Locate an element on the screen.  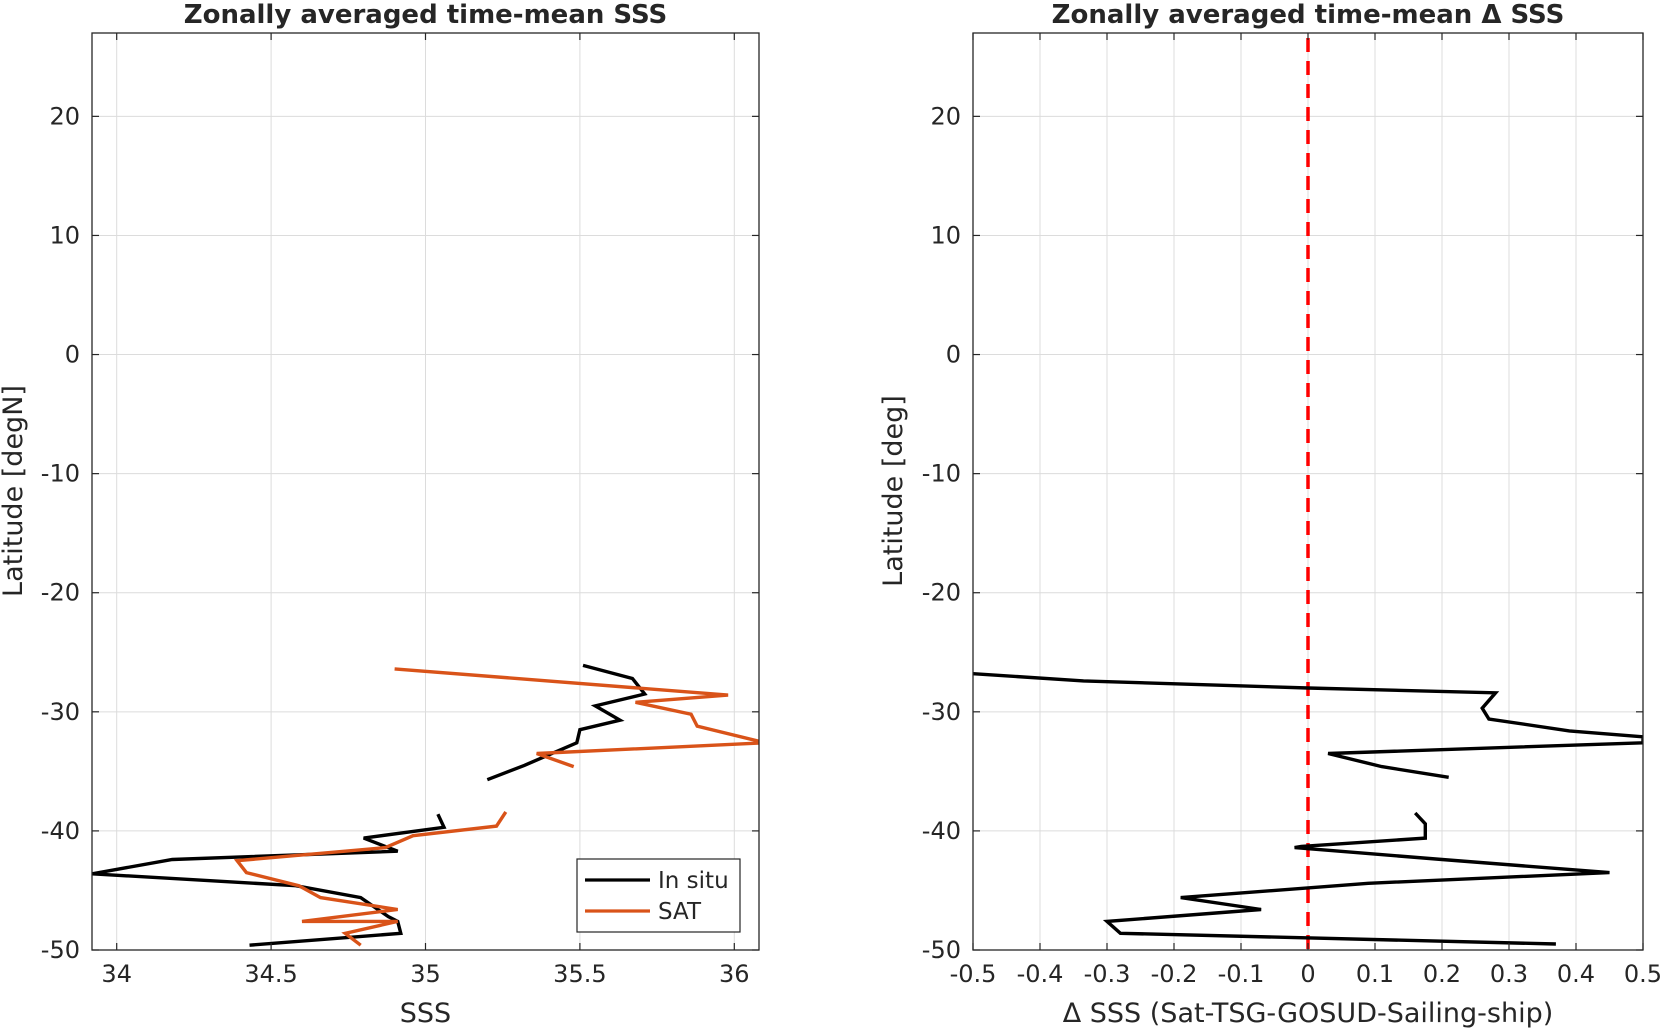
x-tick-label: -0.2 is located at coordinates (1174, 974).